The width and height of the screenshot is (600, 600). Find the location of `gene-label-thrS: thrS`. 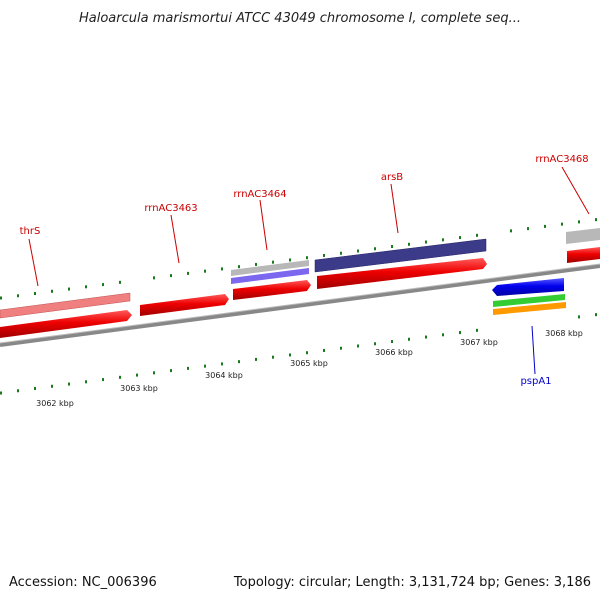

gene-label-thrS: thrS is located at coordinates (30, 256).